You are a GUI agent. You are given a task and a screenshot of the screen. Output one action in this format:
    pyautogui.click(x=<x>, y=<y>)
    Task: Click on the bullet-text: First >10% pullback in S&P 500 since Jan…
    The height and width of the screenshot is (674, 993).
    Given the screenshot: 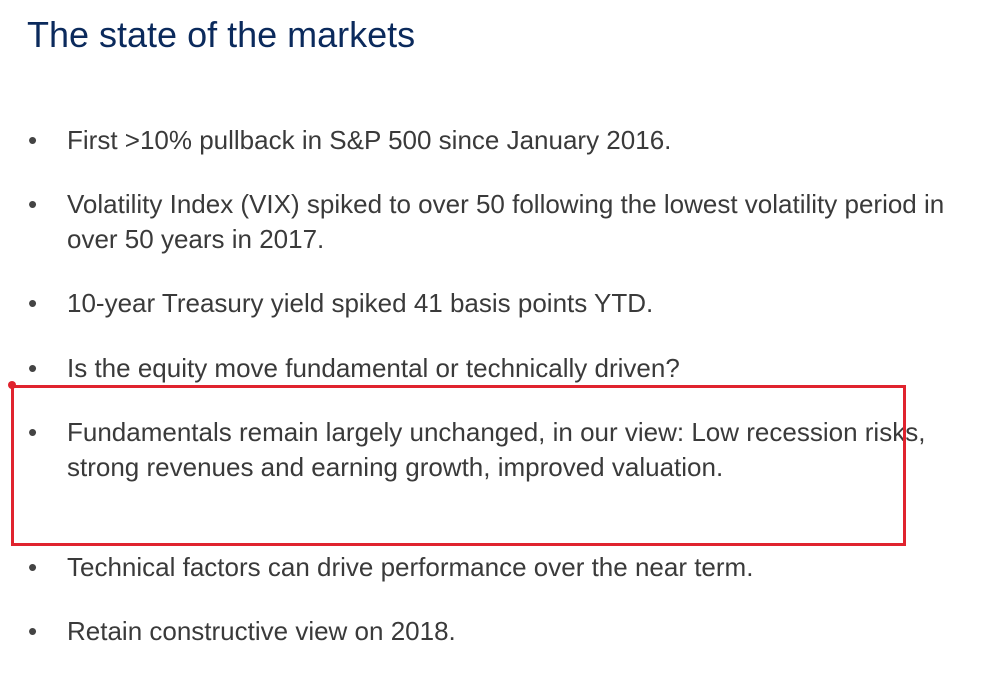 What is the action you would take?
    pyautogui.click(x=369, y=140)
    